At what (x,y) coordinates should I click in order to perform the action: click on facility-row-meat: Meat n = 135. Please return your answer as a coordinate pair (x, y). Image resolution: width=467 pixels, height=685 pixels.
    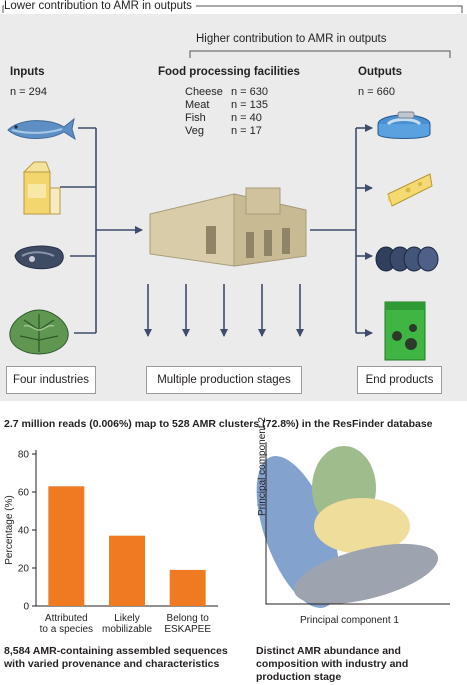
    Looking at the image, I should click on (226, 105).